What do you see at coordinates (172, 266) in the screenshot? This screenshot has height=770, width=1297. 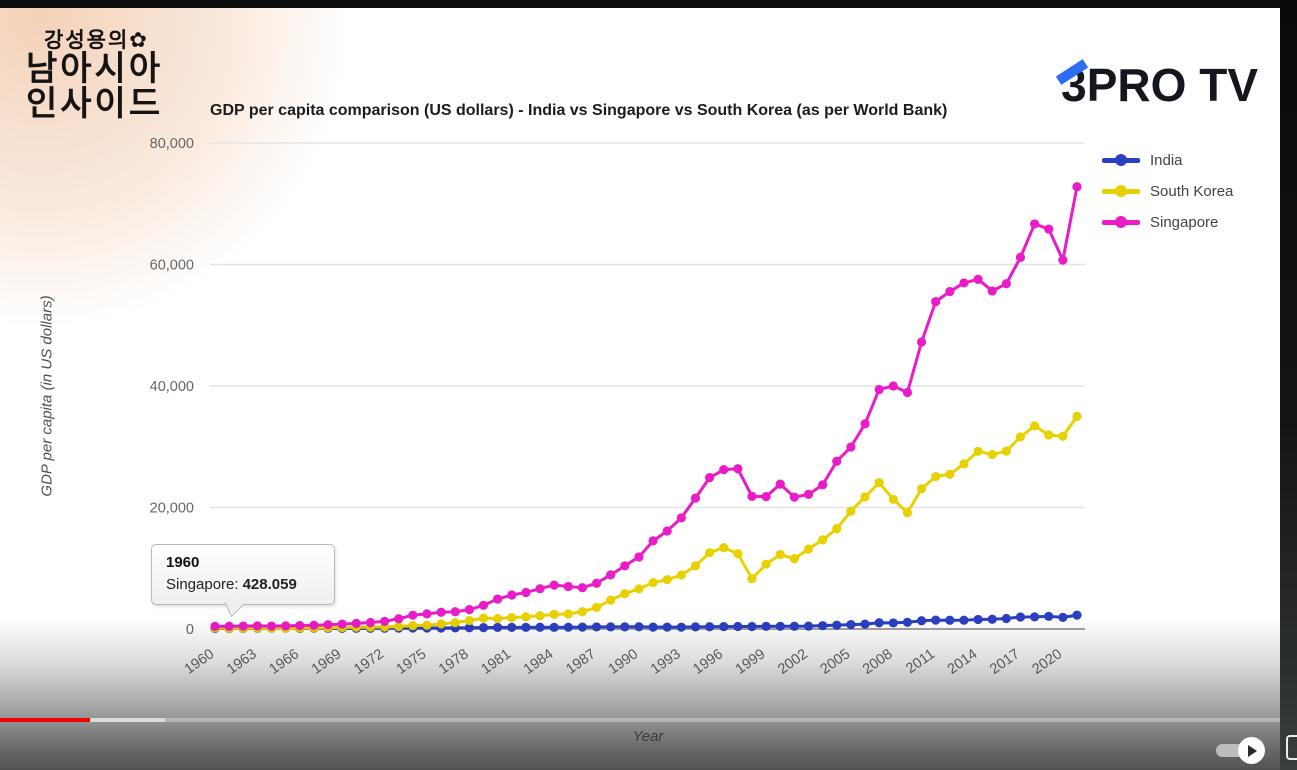 I see `svg-text: 60,000` at bounding box center [172, 266].